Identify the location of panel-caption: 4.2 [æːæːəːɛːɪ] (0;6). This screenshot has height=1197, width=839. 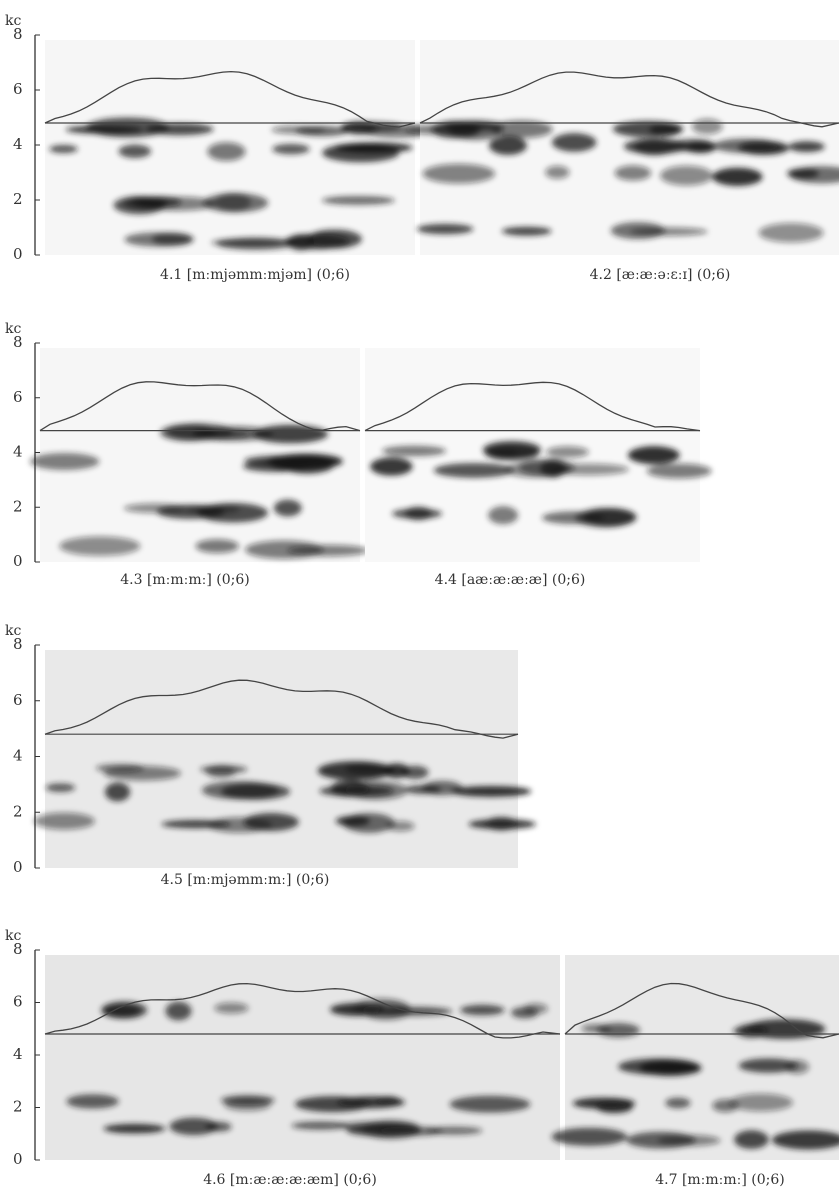
(660, 275).